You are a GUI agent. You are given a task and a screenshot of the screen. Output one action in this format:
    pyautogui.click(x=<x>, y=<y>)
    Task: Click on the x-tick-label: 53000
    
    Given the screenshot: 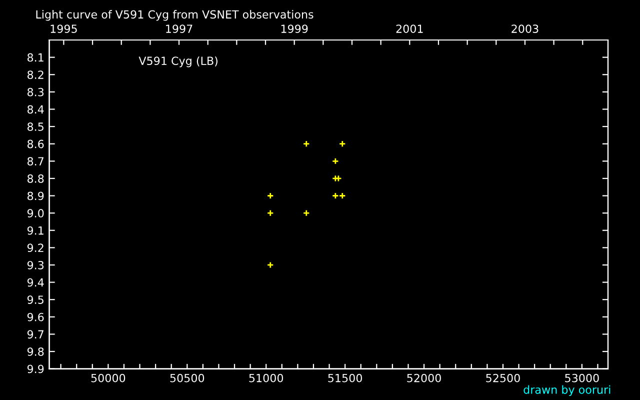 What is the action you would take?
    pyautogui.click(x=582, y=378)
    